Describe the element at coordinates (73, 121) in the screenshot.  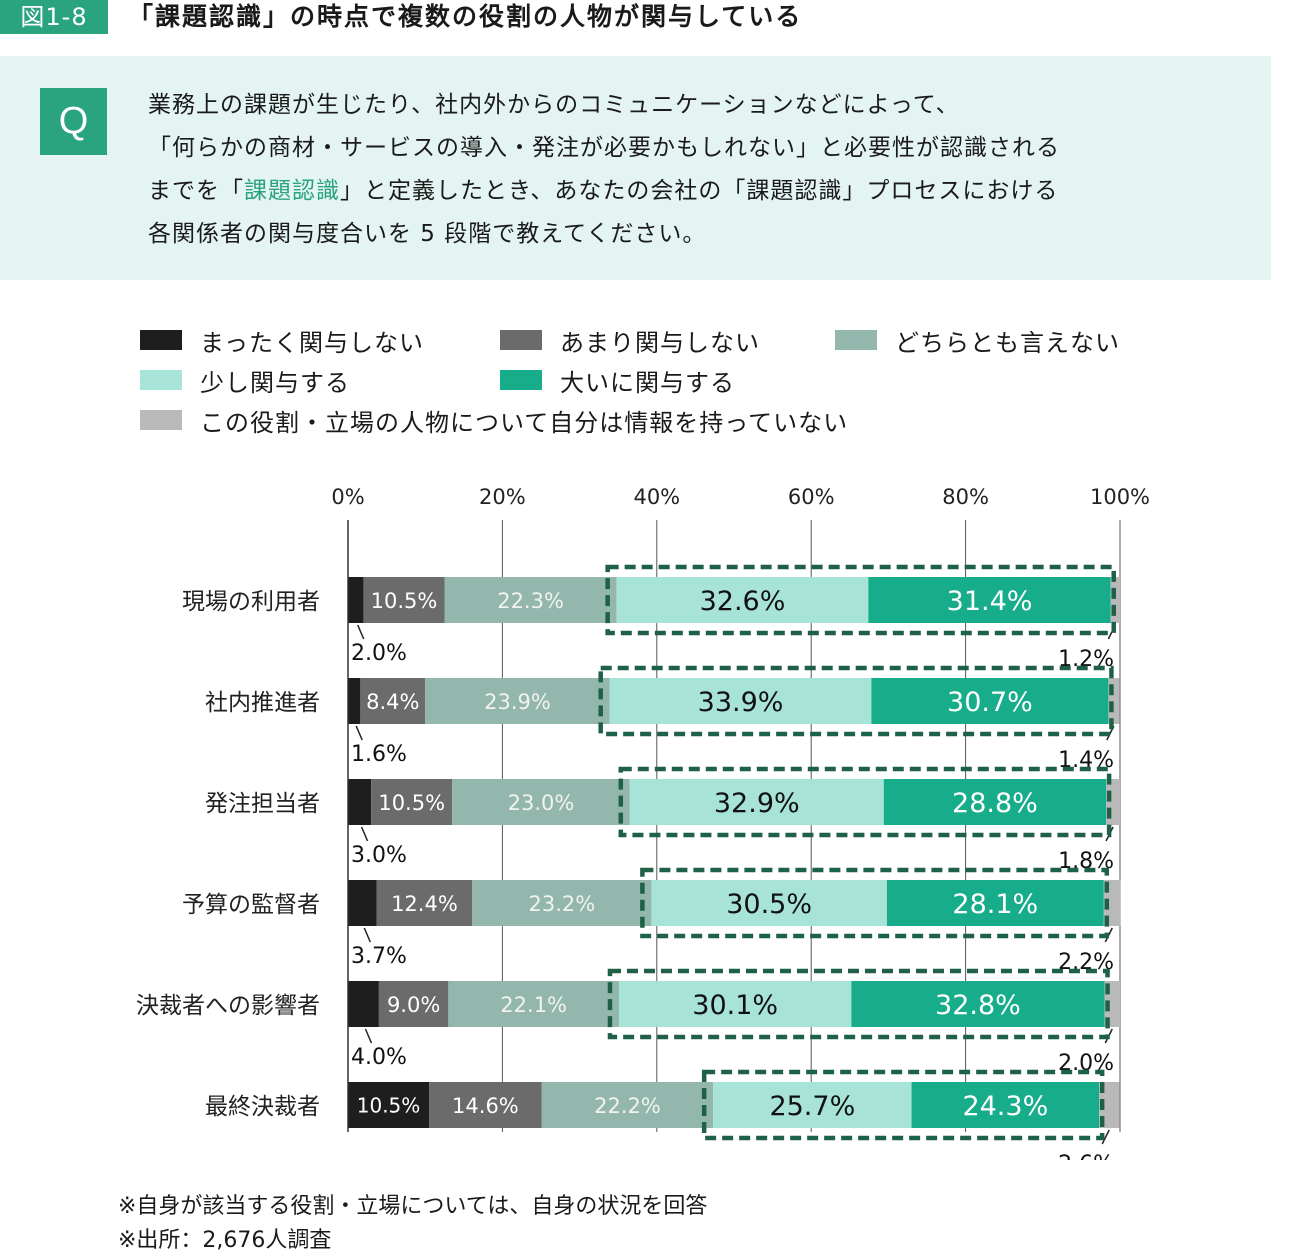
I see `question-badge: Q` at that location.